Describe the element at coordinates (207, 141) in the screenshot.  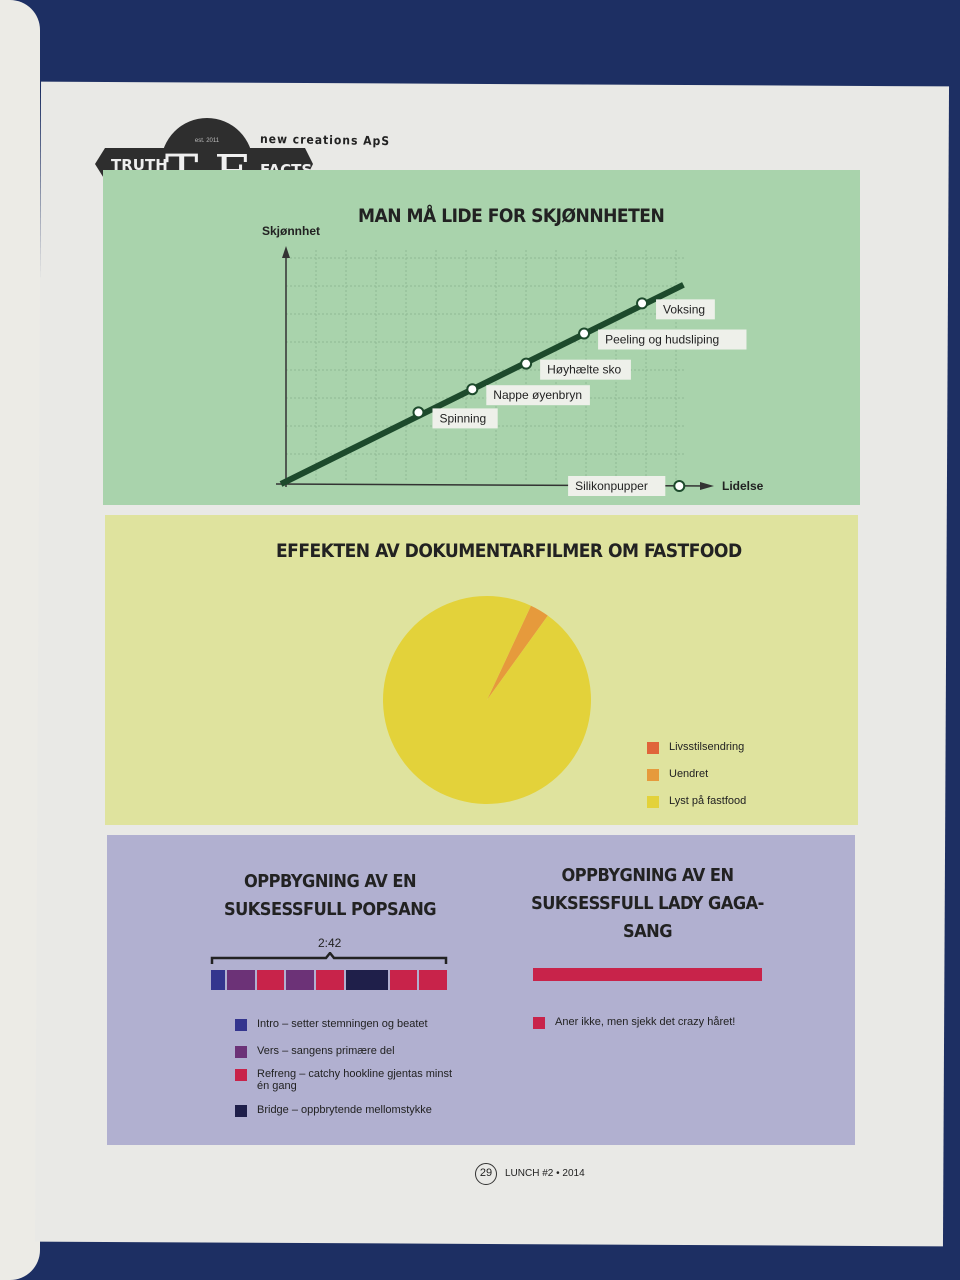
I see `brand-est: est. 2011` at that location.